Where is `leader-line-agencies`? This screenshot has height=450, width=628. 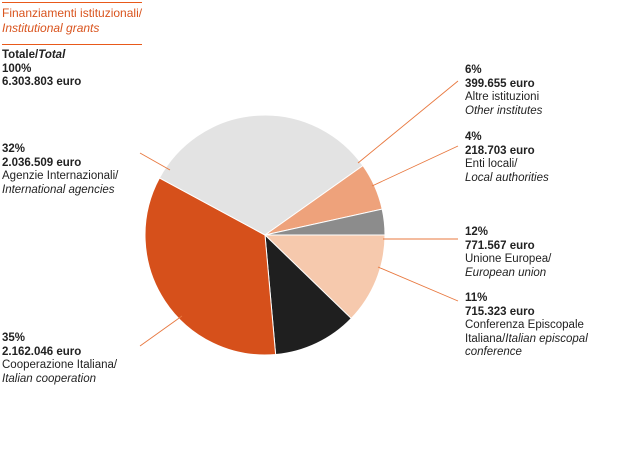 leader-line-agencies is located at coordinates (155, 161).